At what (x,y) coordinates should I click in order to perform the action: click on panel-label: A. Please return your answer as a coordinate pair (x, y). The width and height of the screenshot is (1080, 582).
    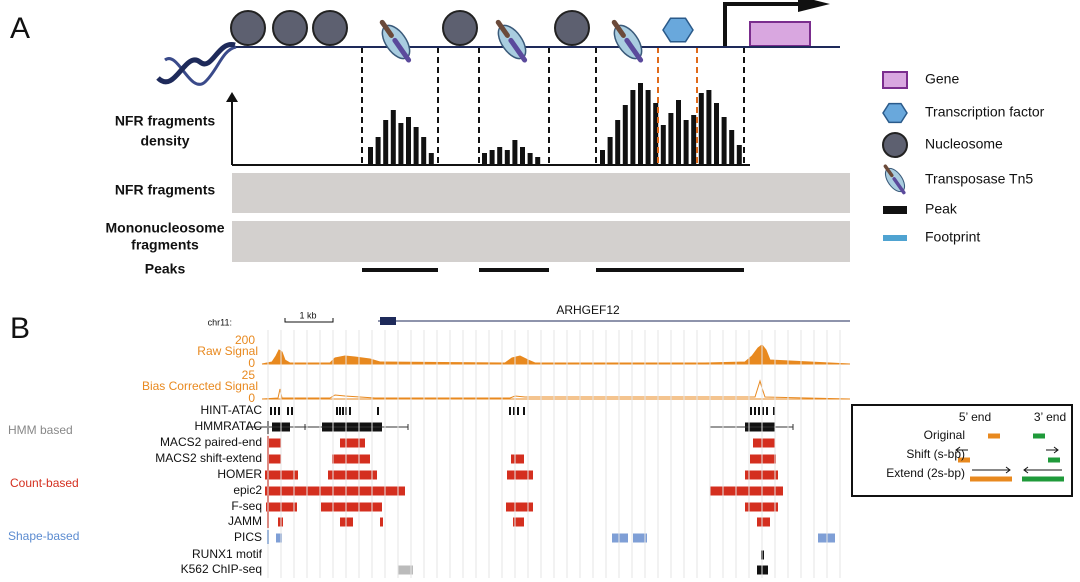
    Looking at the image, I should click on (20, 28).